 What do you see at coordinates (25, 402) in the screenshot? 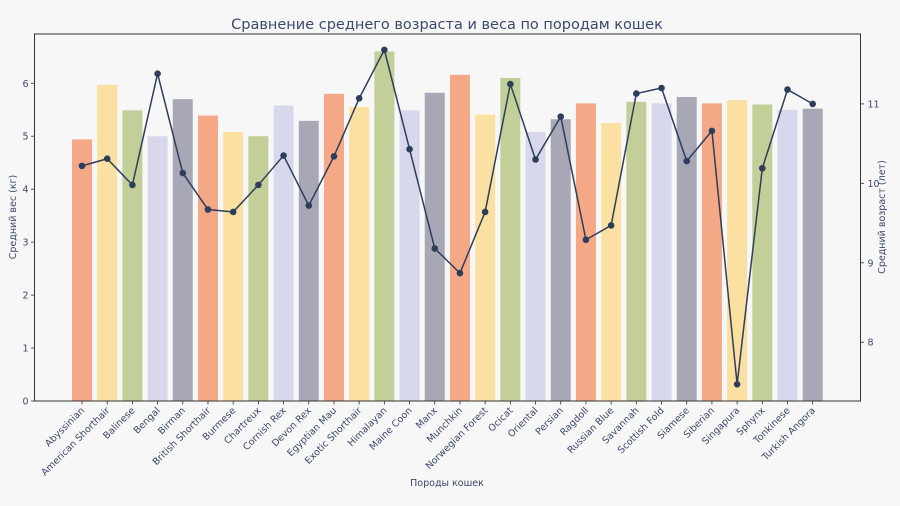
I see `y-tick-label: 0` at bounding box center [25, 402].